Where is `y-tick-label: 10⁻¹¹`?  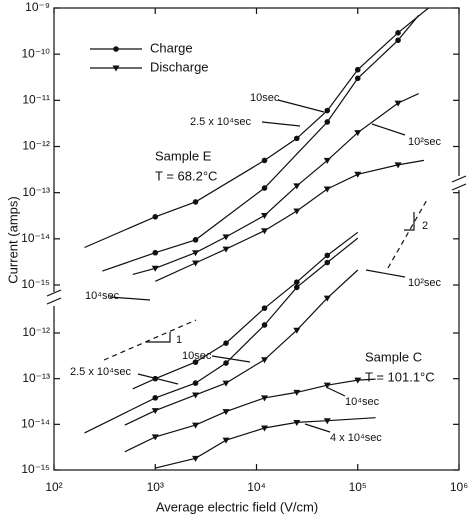 y-tick-label: 10⁻¹¹ is located at coordinates (36, 100).